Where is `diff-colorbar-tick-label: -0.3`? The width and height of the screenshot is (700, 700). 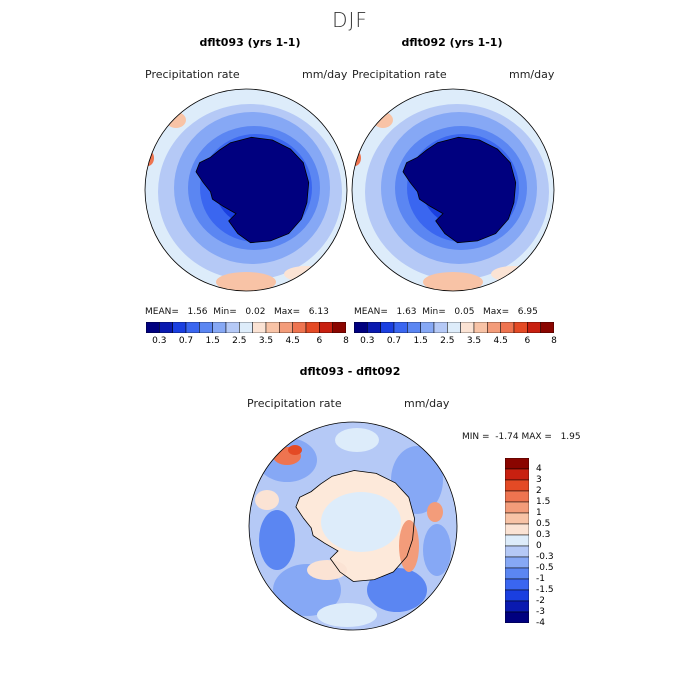 diff-colorbar-tick-label: -0.3 is located at coordinates (545, 557).